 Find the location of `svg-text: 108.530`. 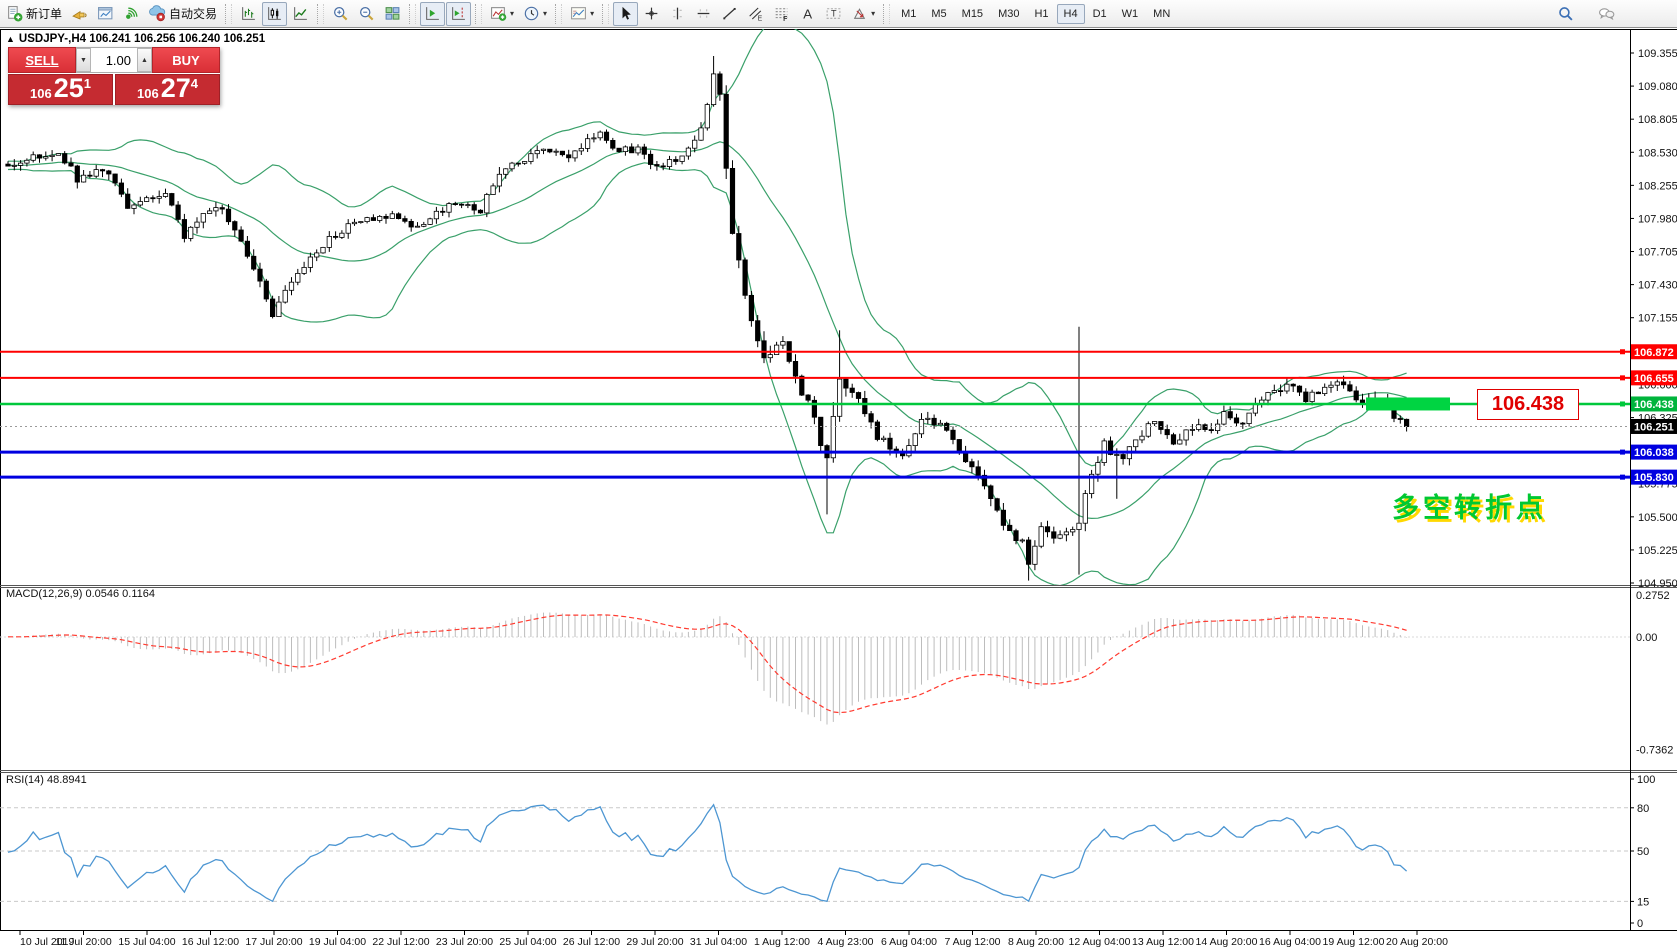

svg-text: 108.530 is located at coordinates (1657, 153).